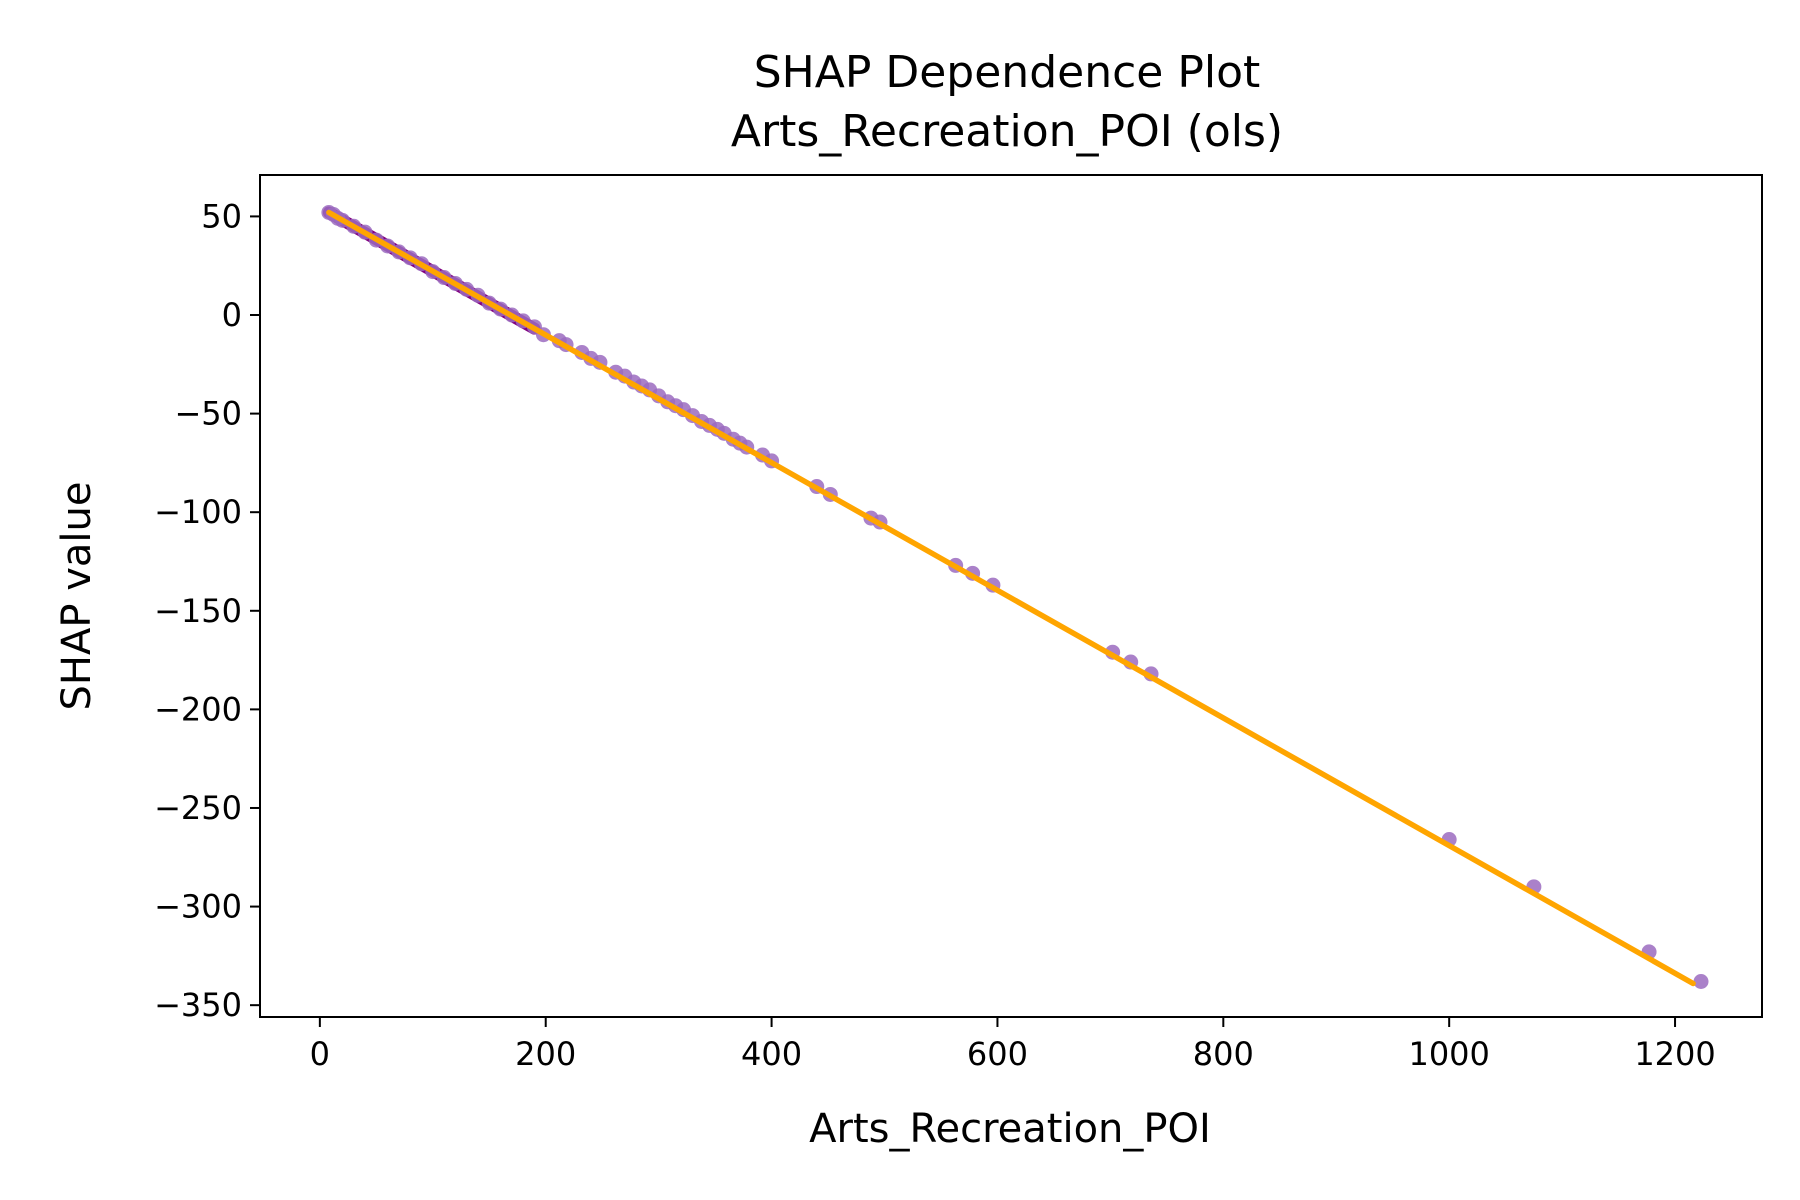 The image size is (1800, 1200). I want to click on y-tick-label: −100, so click(198, 512).